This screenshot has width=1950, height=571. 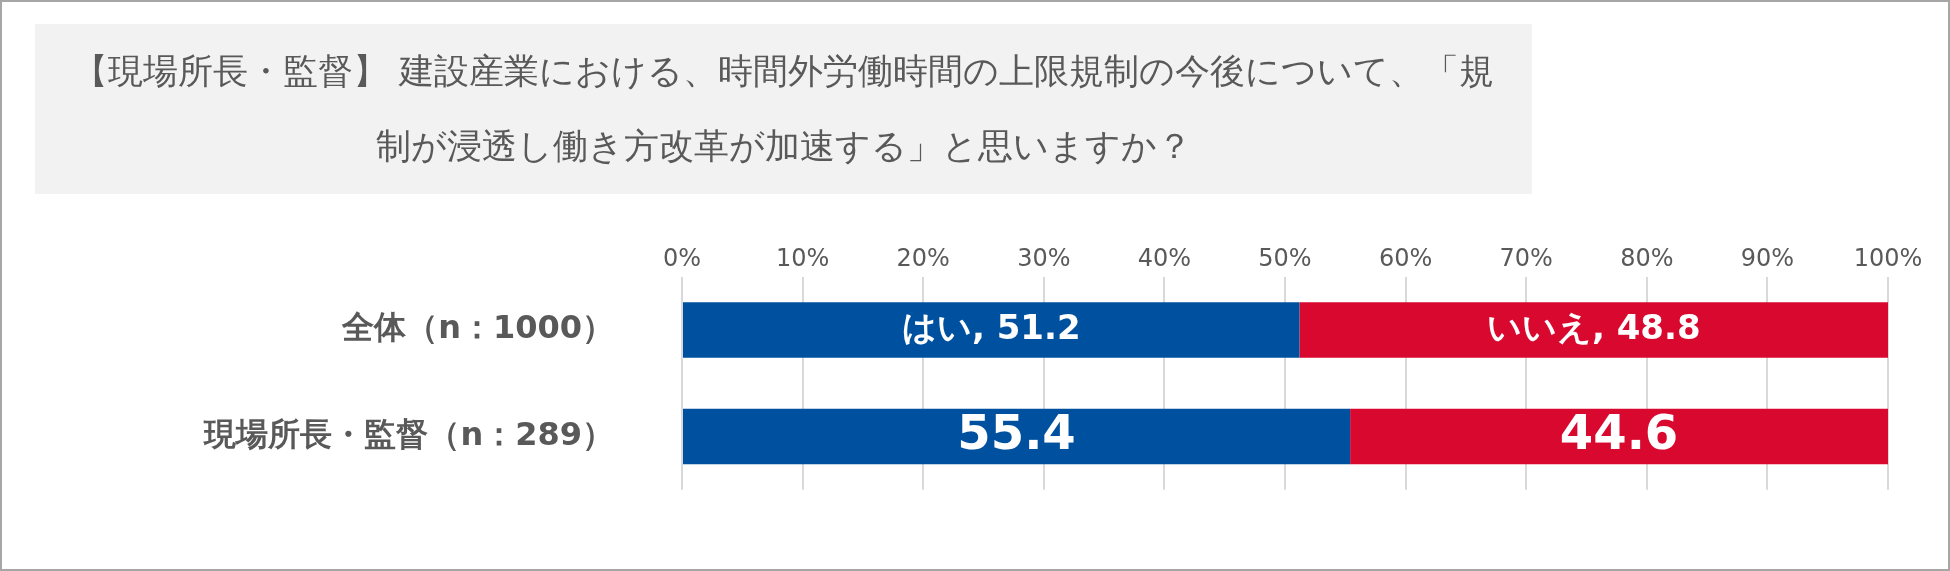 What do you see at coordinates (1647, 257) in the screenshot?
I see `x-tick-label: 80%` at bounding box center [1647, 257].